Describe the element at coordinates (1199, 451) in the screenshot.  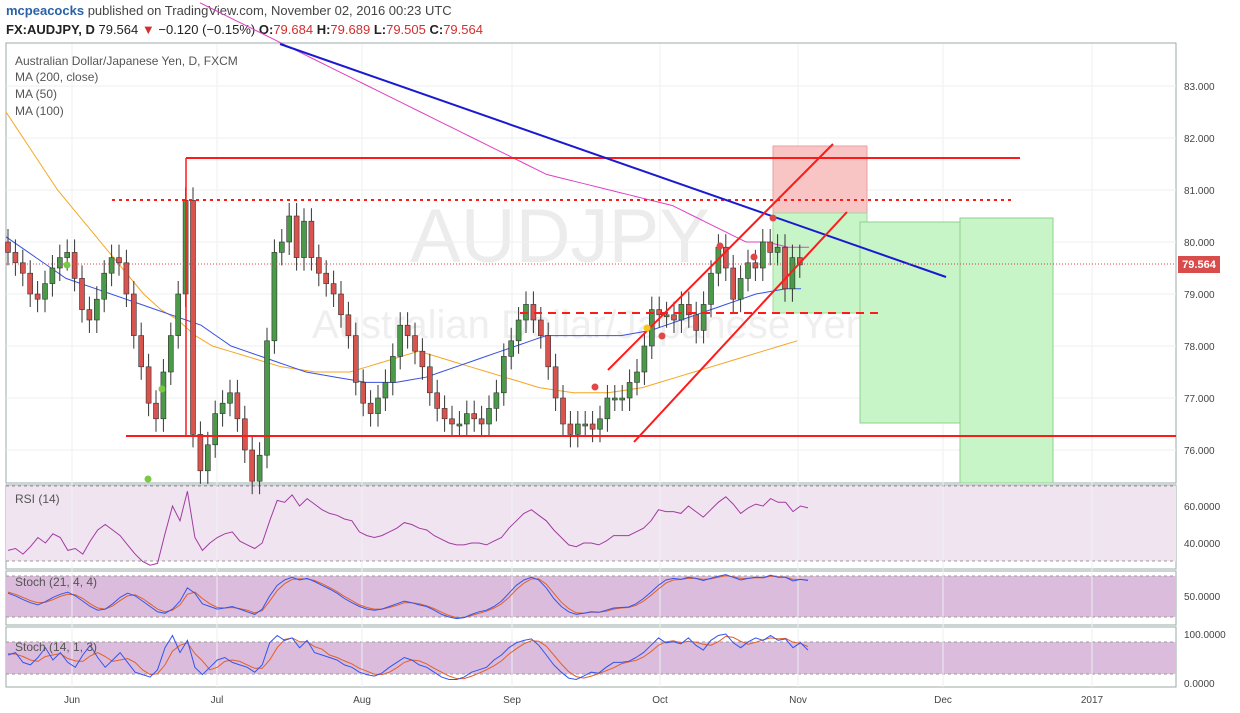
I see `price-tick-label: 76.000` at that location.